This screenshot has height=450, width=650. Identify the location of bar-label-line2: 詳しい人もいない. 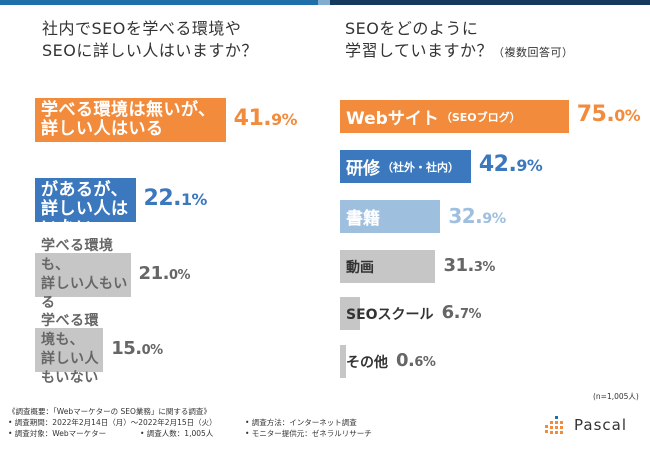
(70, 368).